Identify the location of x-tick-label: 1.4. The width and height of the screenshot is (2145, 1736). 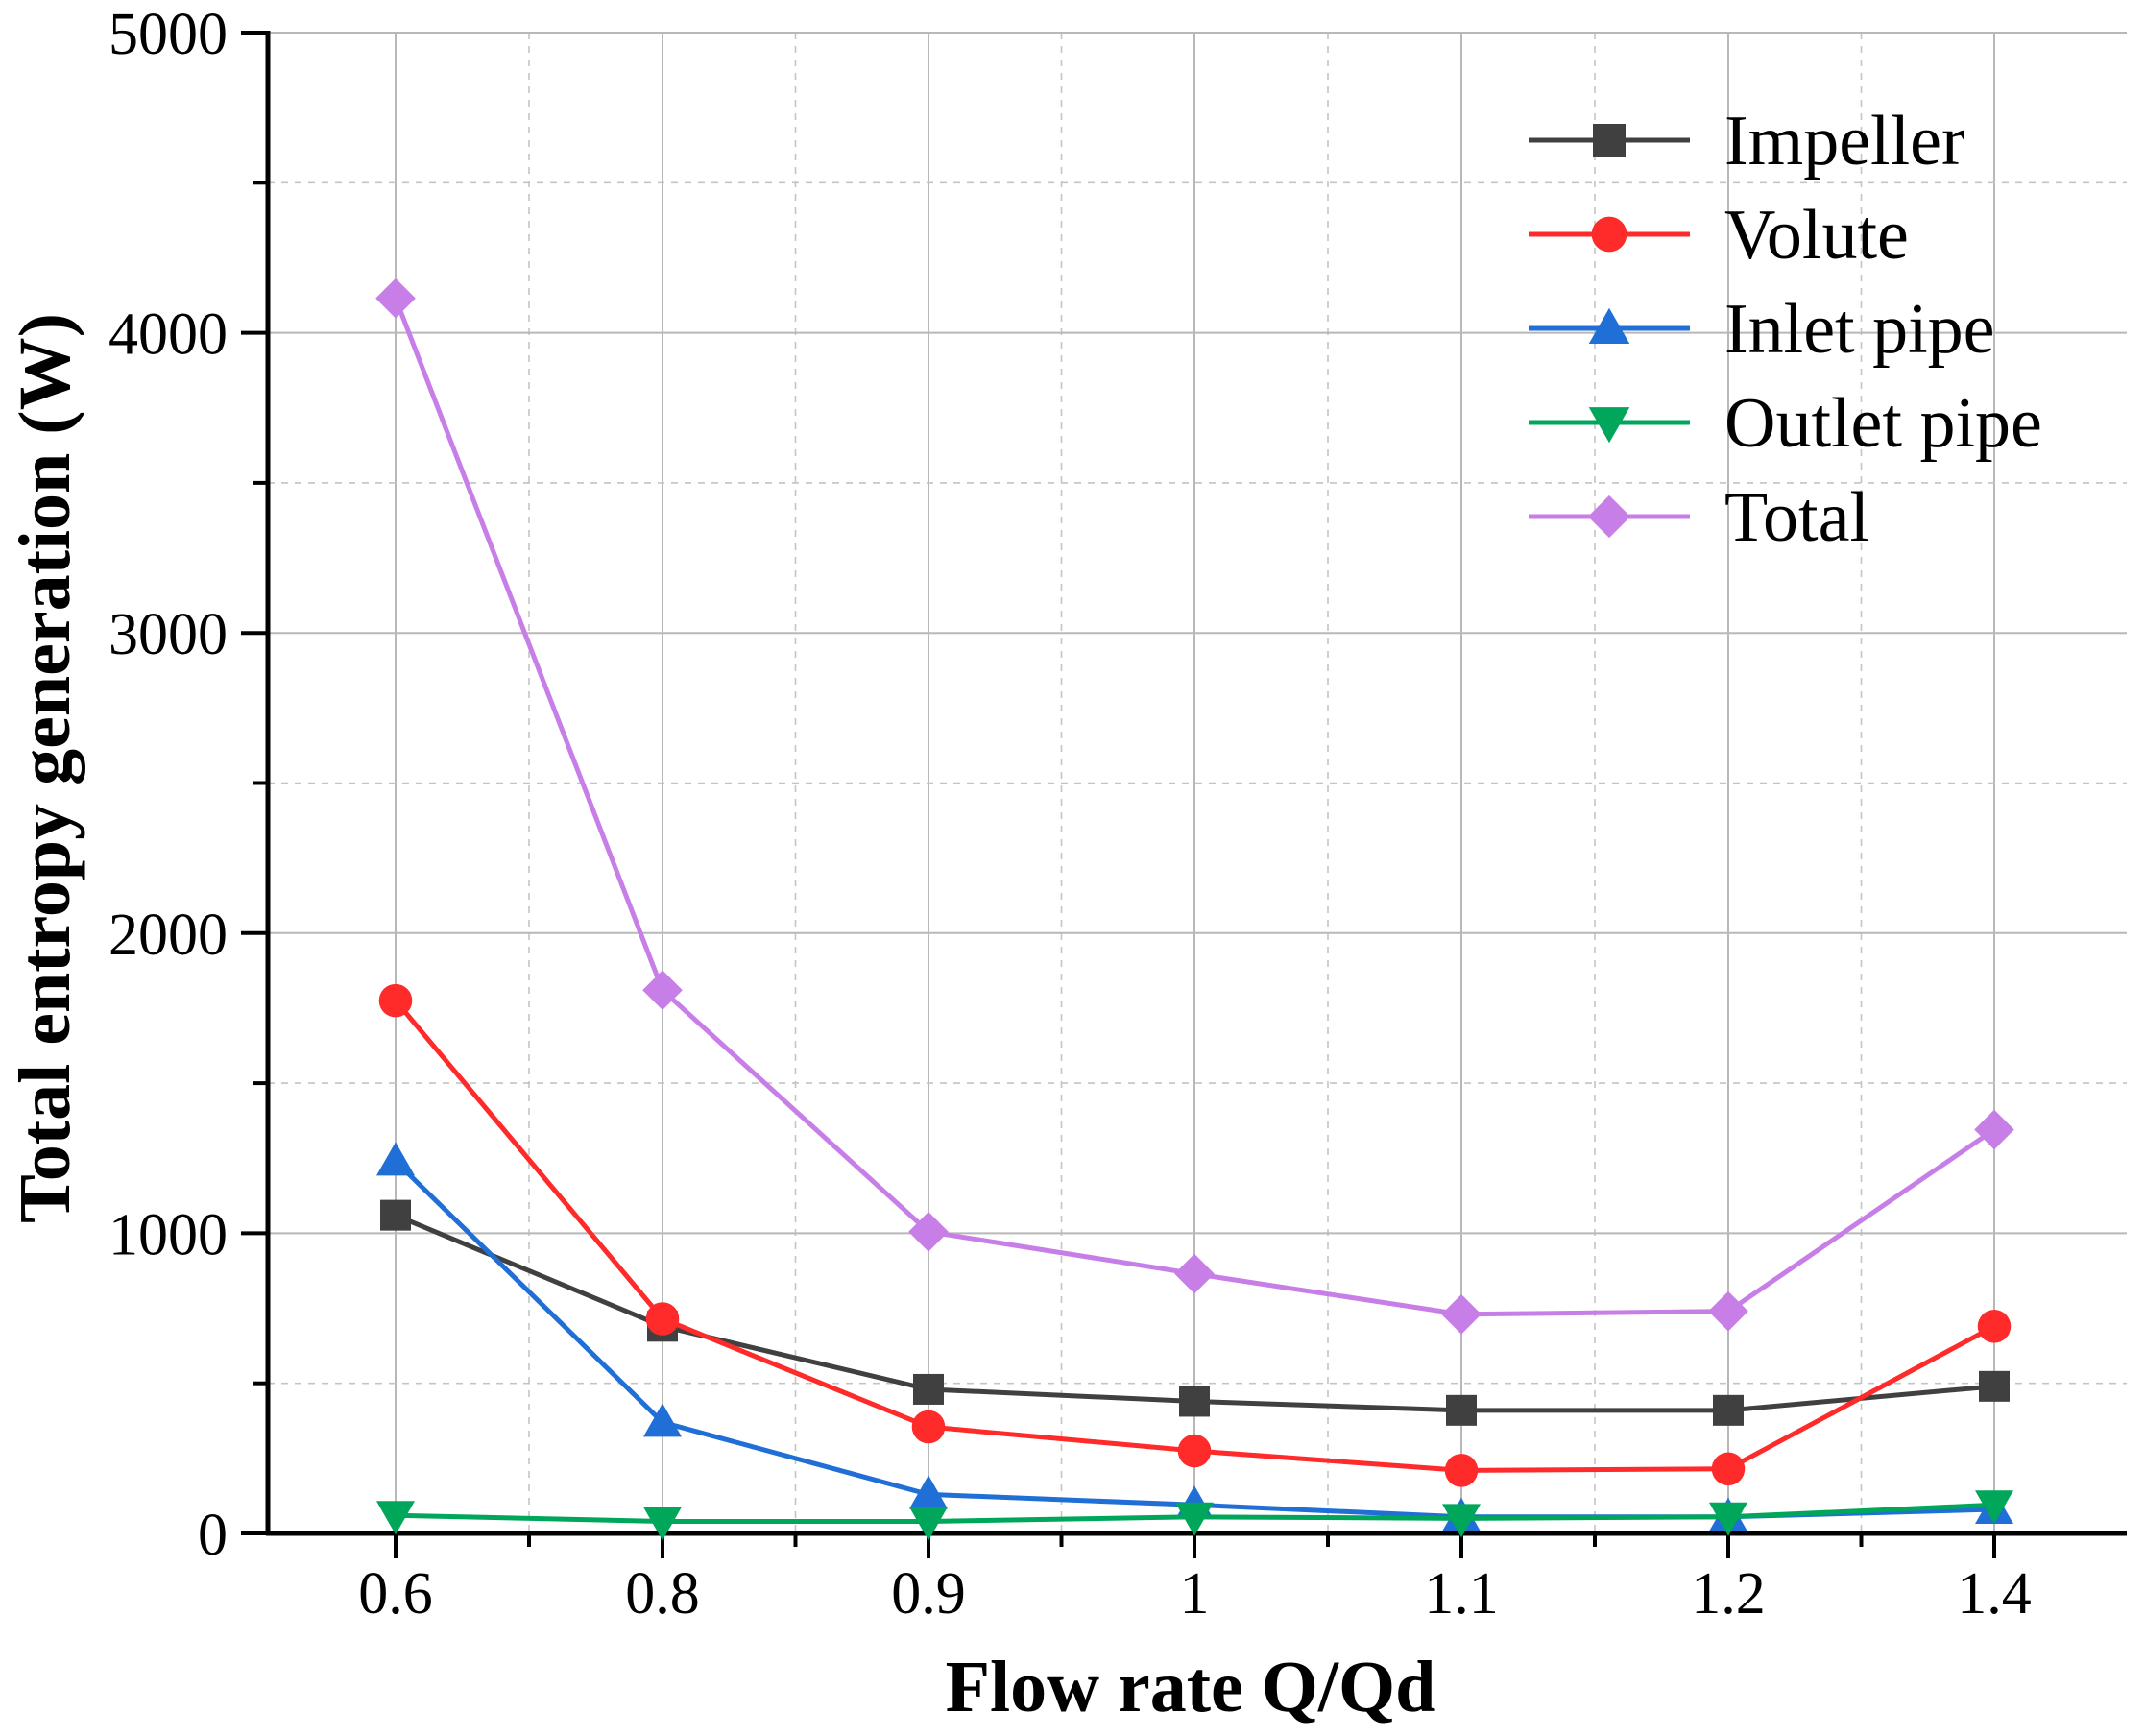
(1994, 1594).